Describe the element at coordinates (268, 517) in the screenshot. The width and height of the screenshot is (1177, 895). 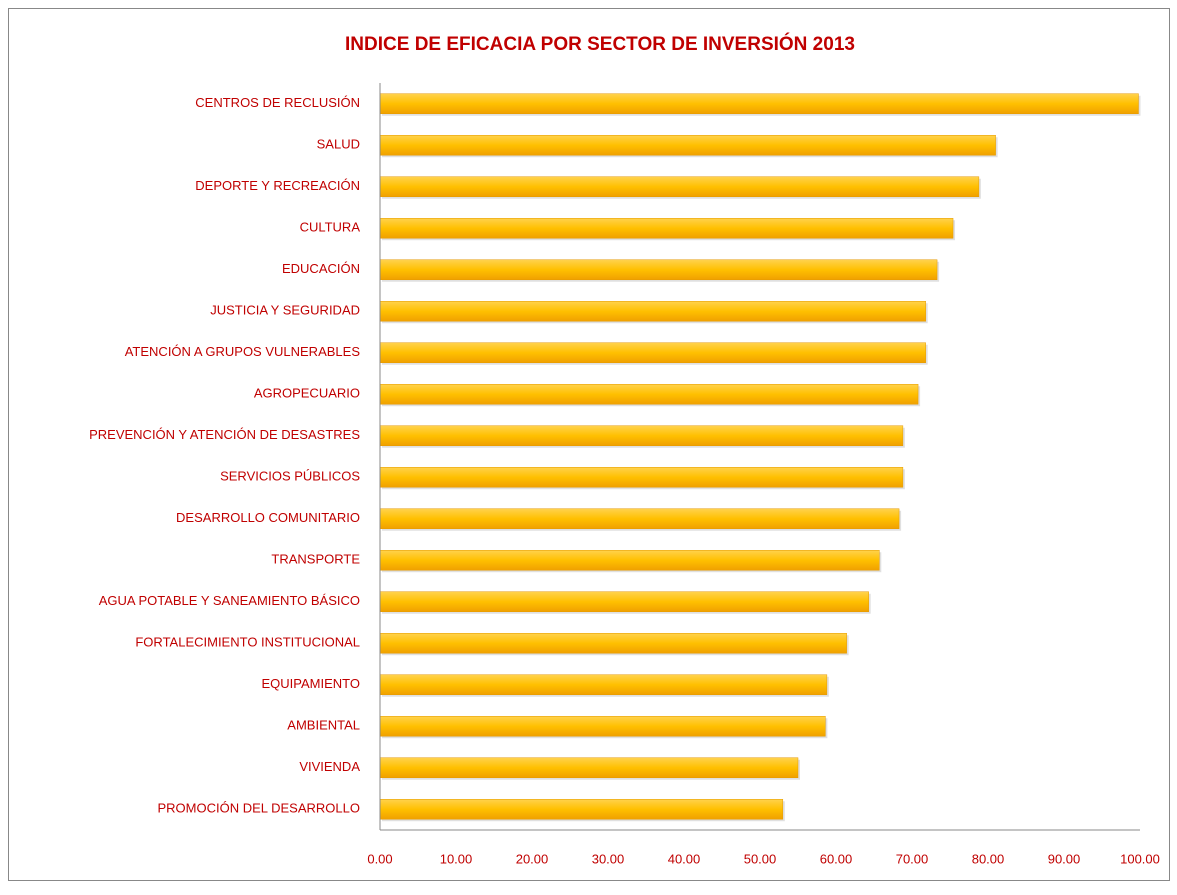
I see `y-tick-label: DESARROLLO COMUNITARIO` at that location.